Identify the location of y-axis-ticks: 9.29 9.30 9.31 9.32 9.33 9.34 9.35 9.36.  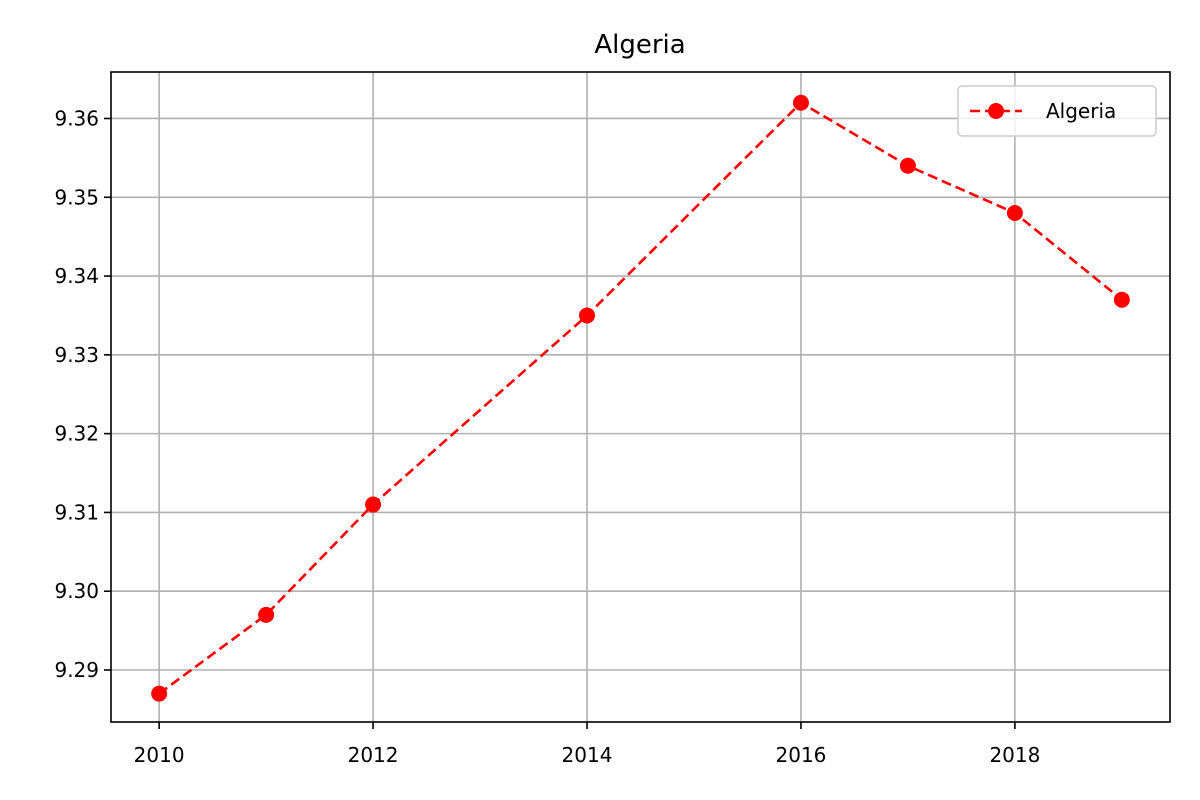
(82, 394).